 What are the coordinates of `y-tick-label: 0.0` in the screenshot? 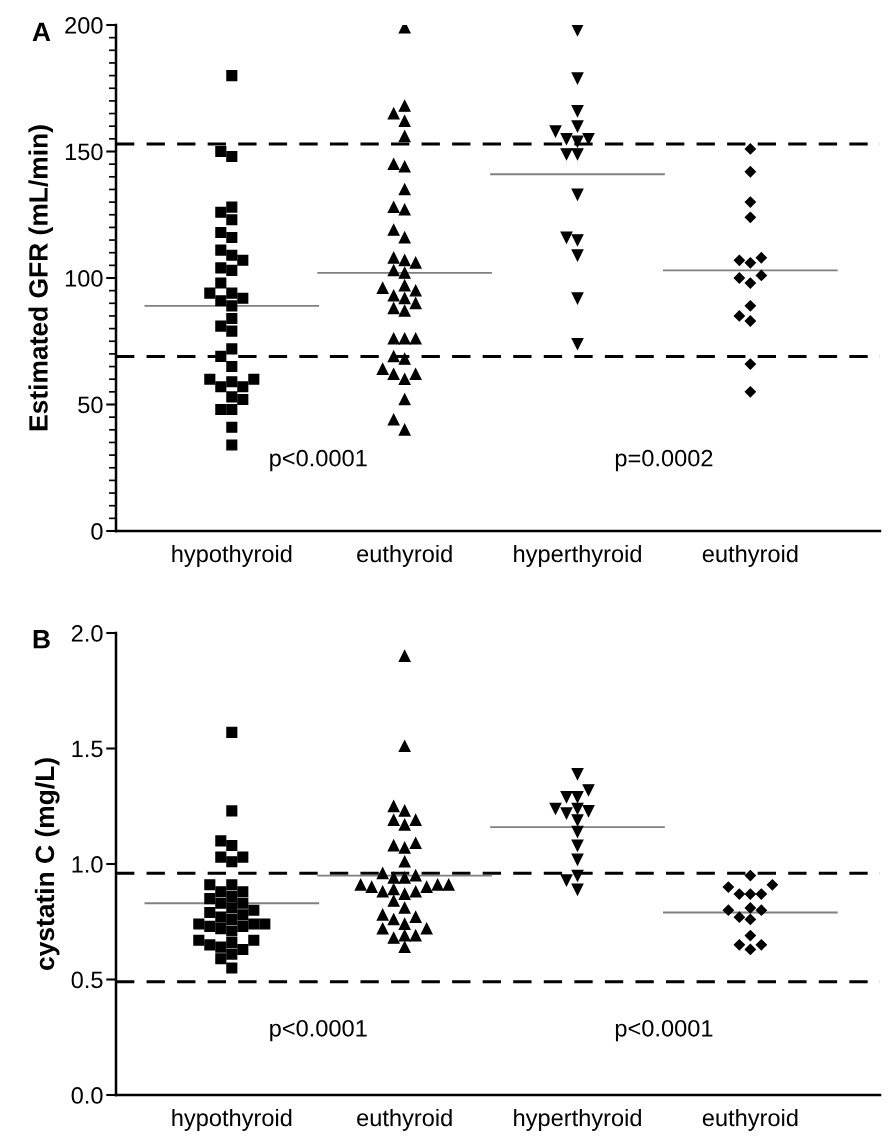 It's located at (87, 1095).